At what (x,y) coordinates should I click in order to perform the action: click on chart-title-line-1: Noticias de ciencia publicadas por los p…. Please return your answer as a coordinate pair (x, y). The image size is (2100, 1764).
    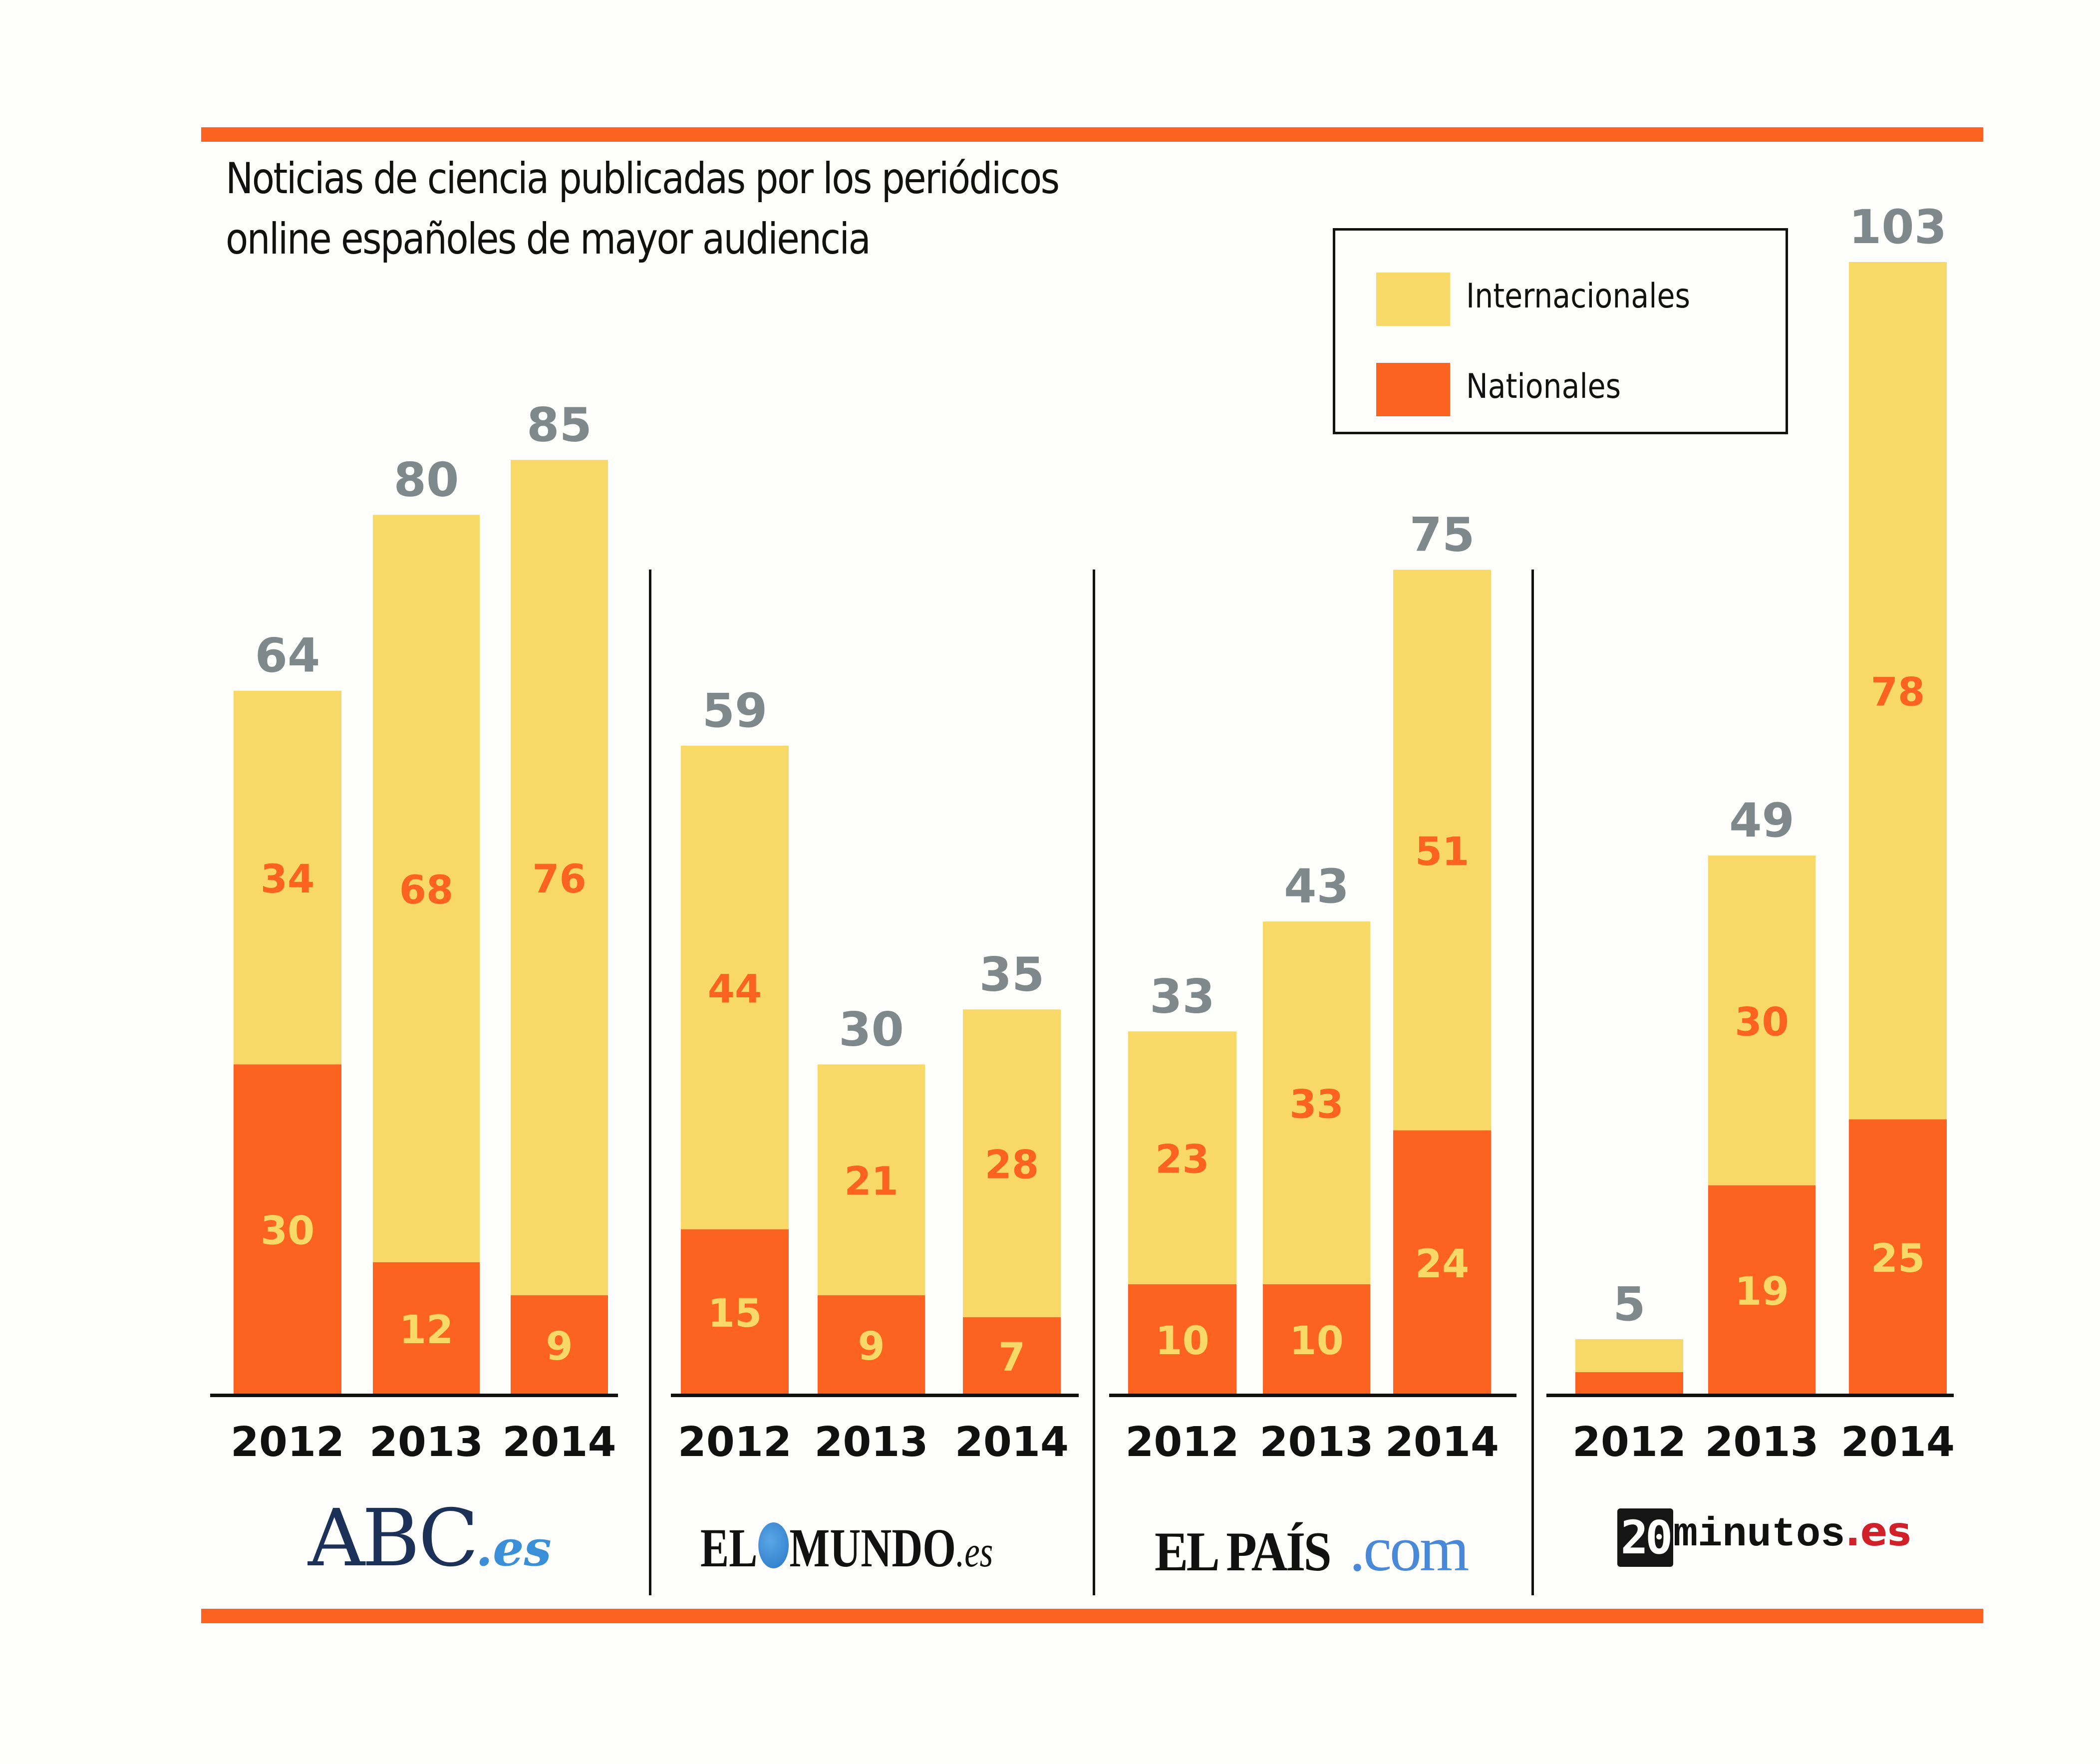
    Looking at the image, I should click on (643, 179).